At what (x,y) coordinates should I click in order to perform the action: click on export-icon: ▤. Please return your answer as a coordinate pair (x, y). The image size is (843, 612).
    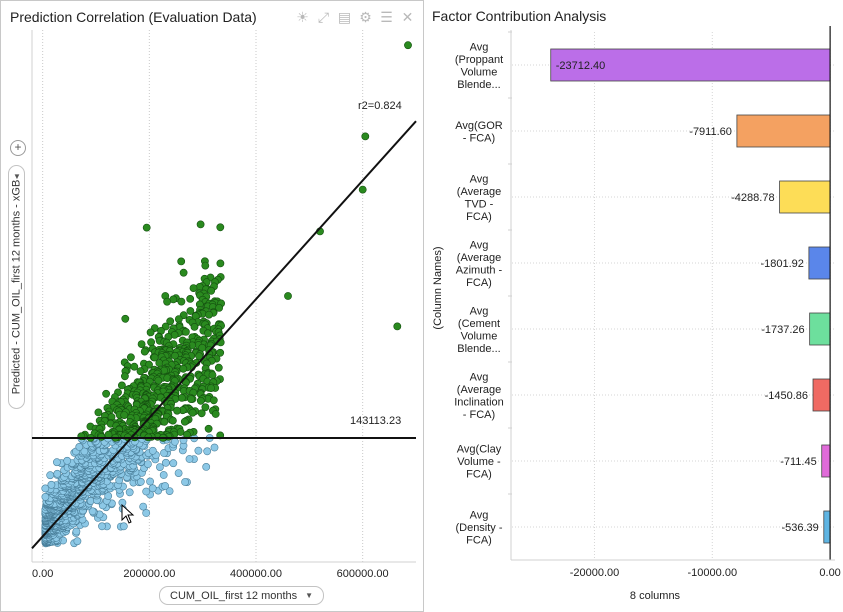
    Looking at the image, I should click on (344, 17).